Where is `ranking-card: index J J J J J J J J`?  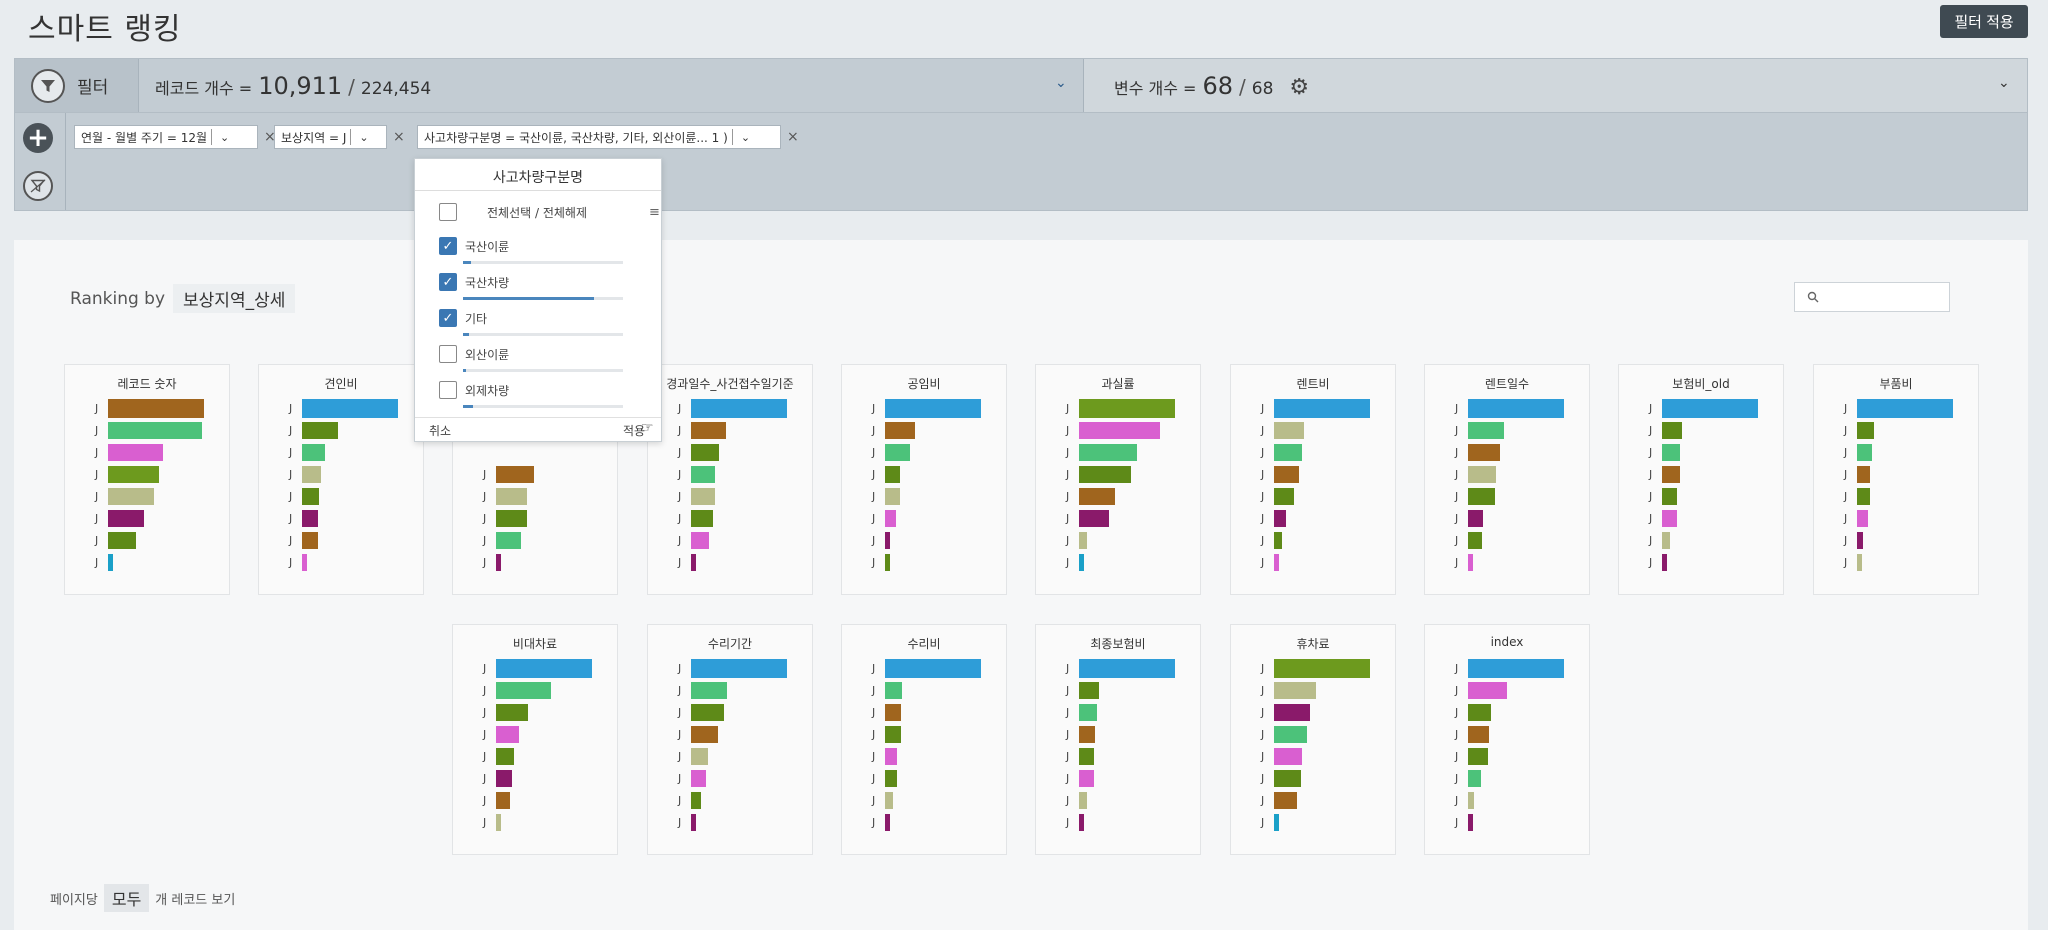 ranking-card: index J J J J J J J J is located at coordinates (1507, 739).